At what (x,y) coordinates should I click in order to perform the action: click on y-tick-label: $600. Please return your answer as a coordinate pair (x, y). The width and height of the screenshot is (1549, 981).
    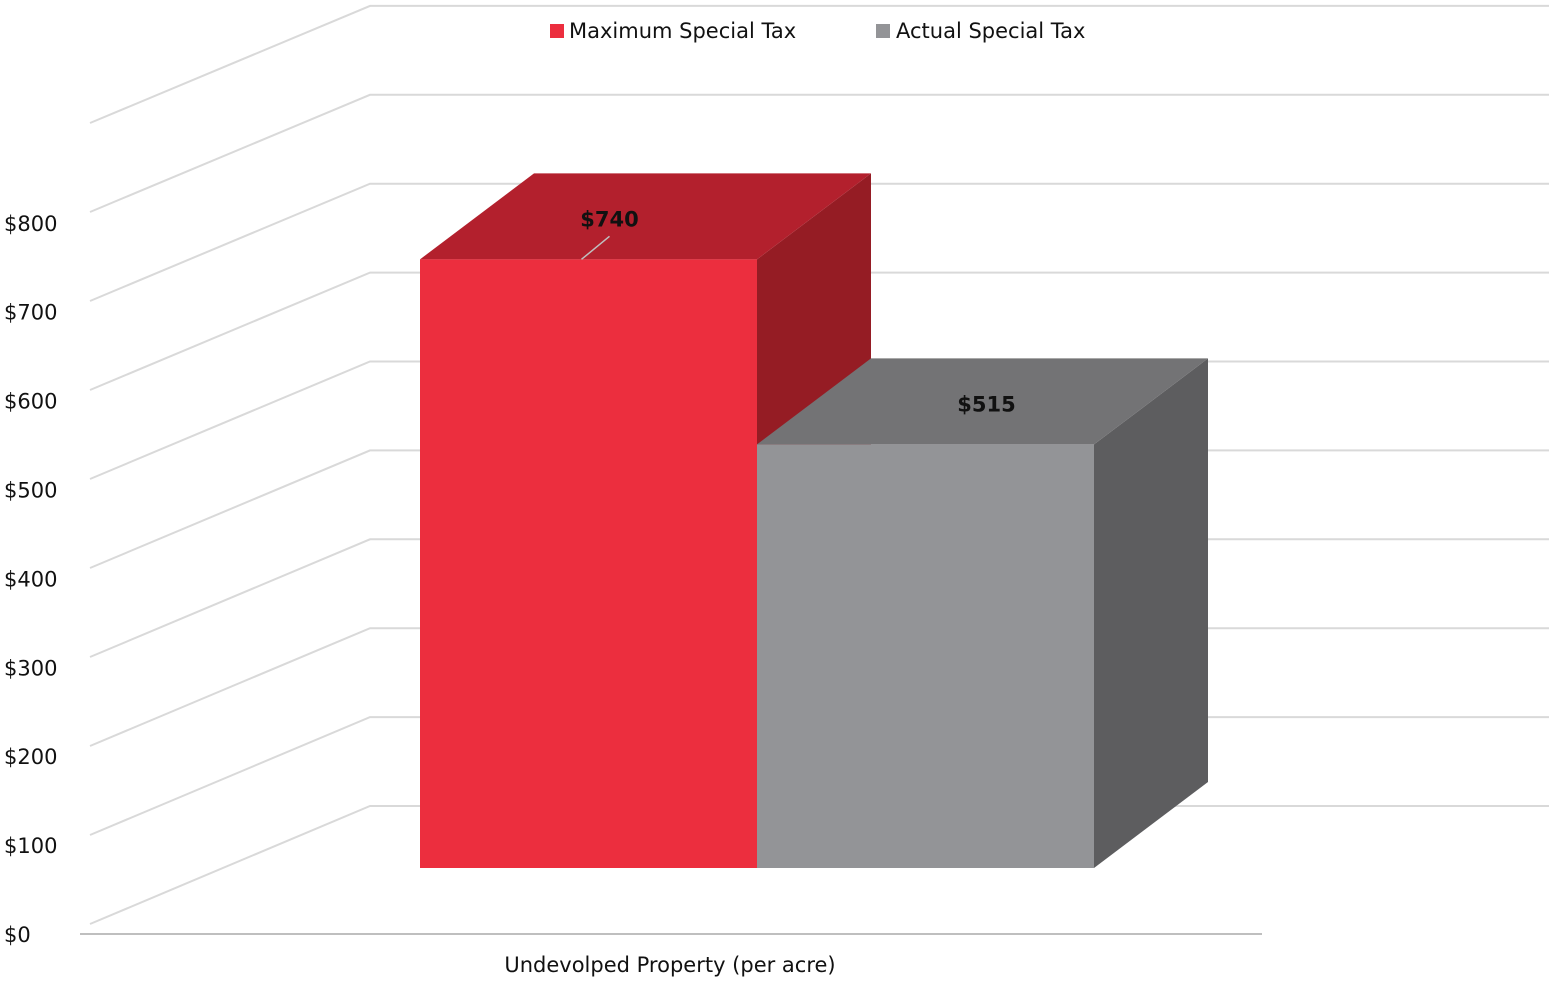
    Looking at the image, I should click on (30, 402).